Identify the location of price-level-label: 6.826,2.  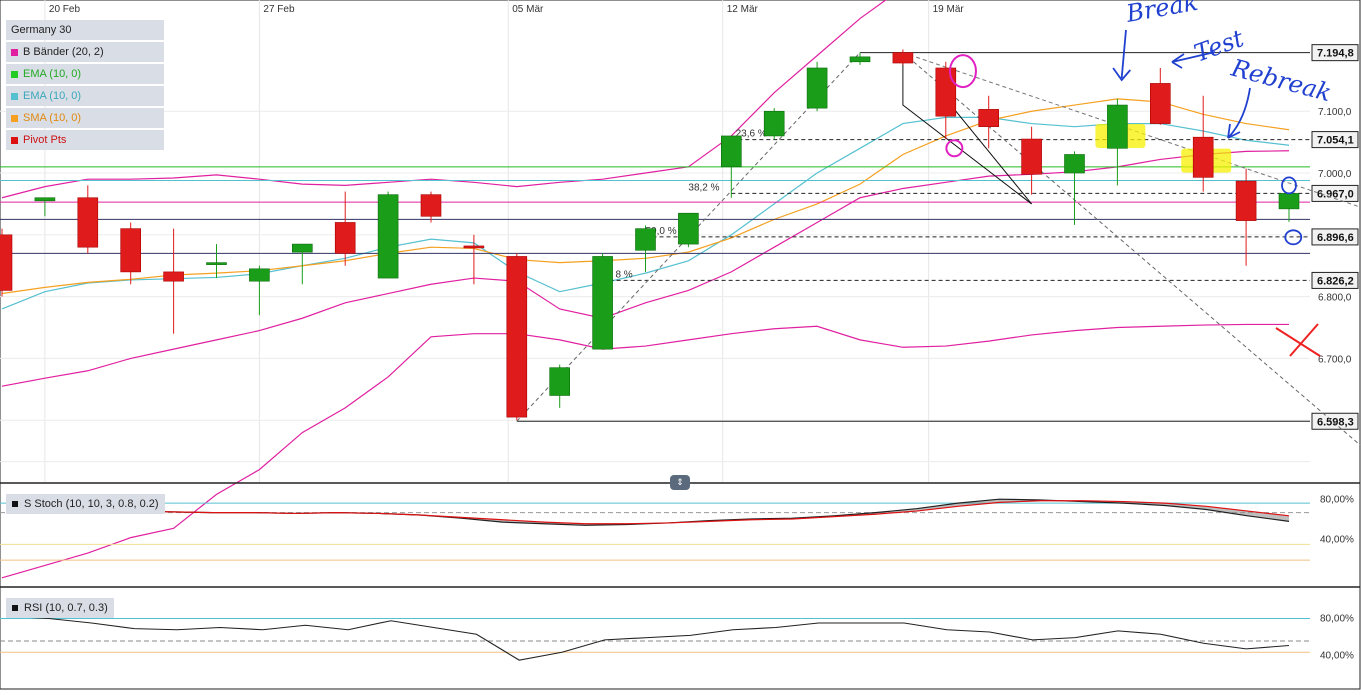
(1335, 281).